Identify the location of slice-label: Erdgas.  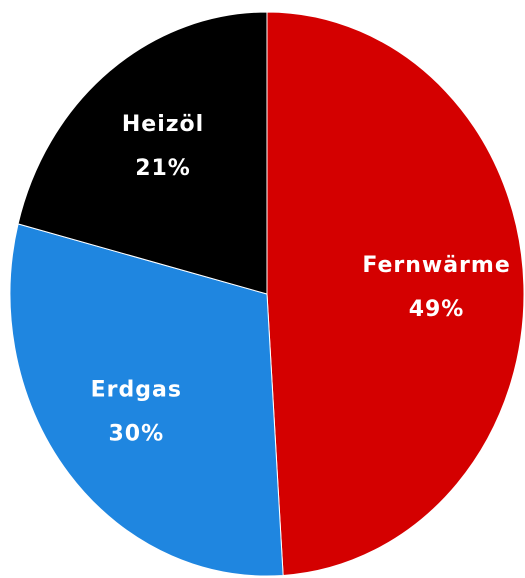
(136, 390).